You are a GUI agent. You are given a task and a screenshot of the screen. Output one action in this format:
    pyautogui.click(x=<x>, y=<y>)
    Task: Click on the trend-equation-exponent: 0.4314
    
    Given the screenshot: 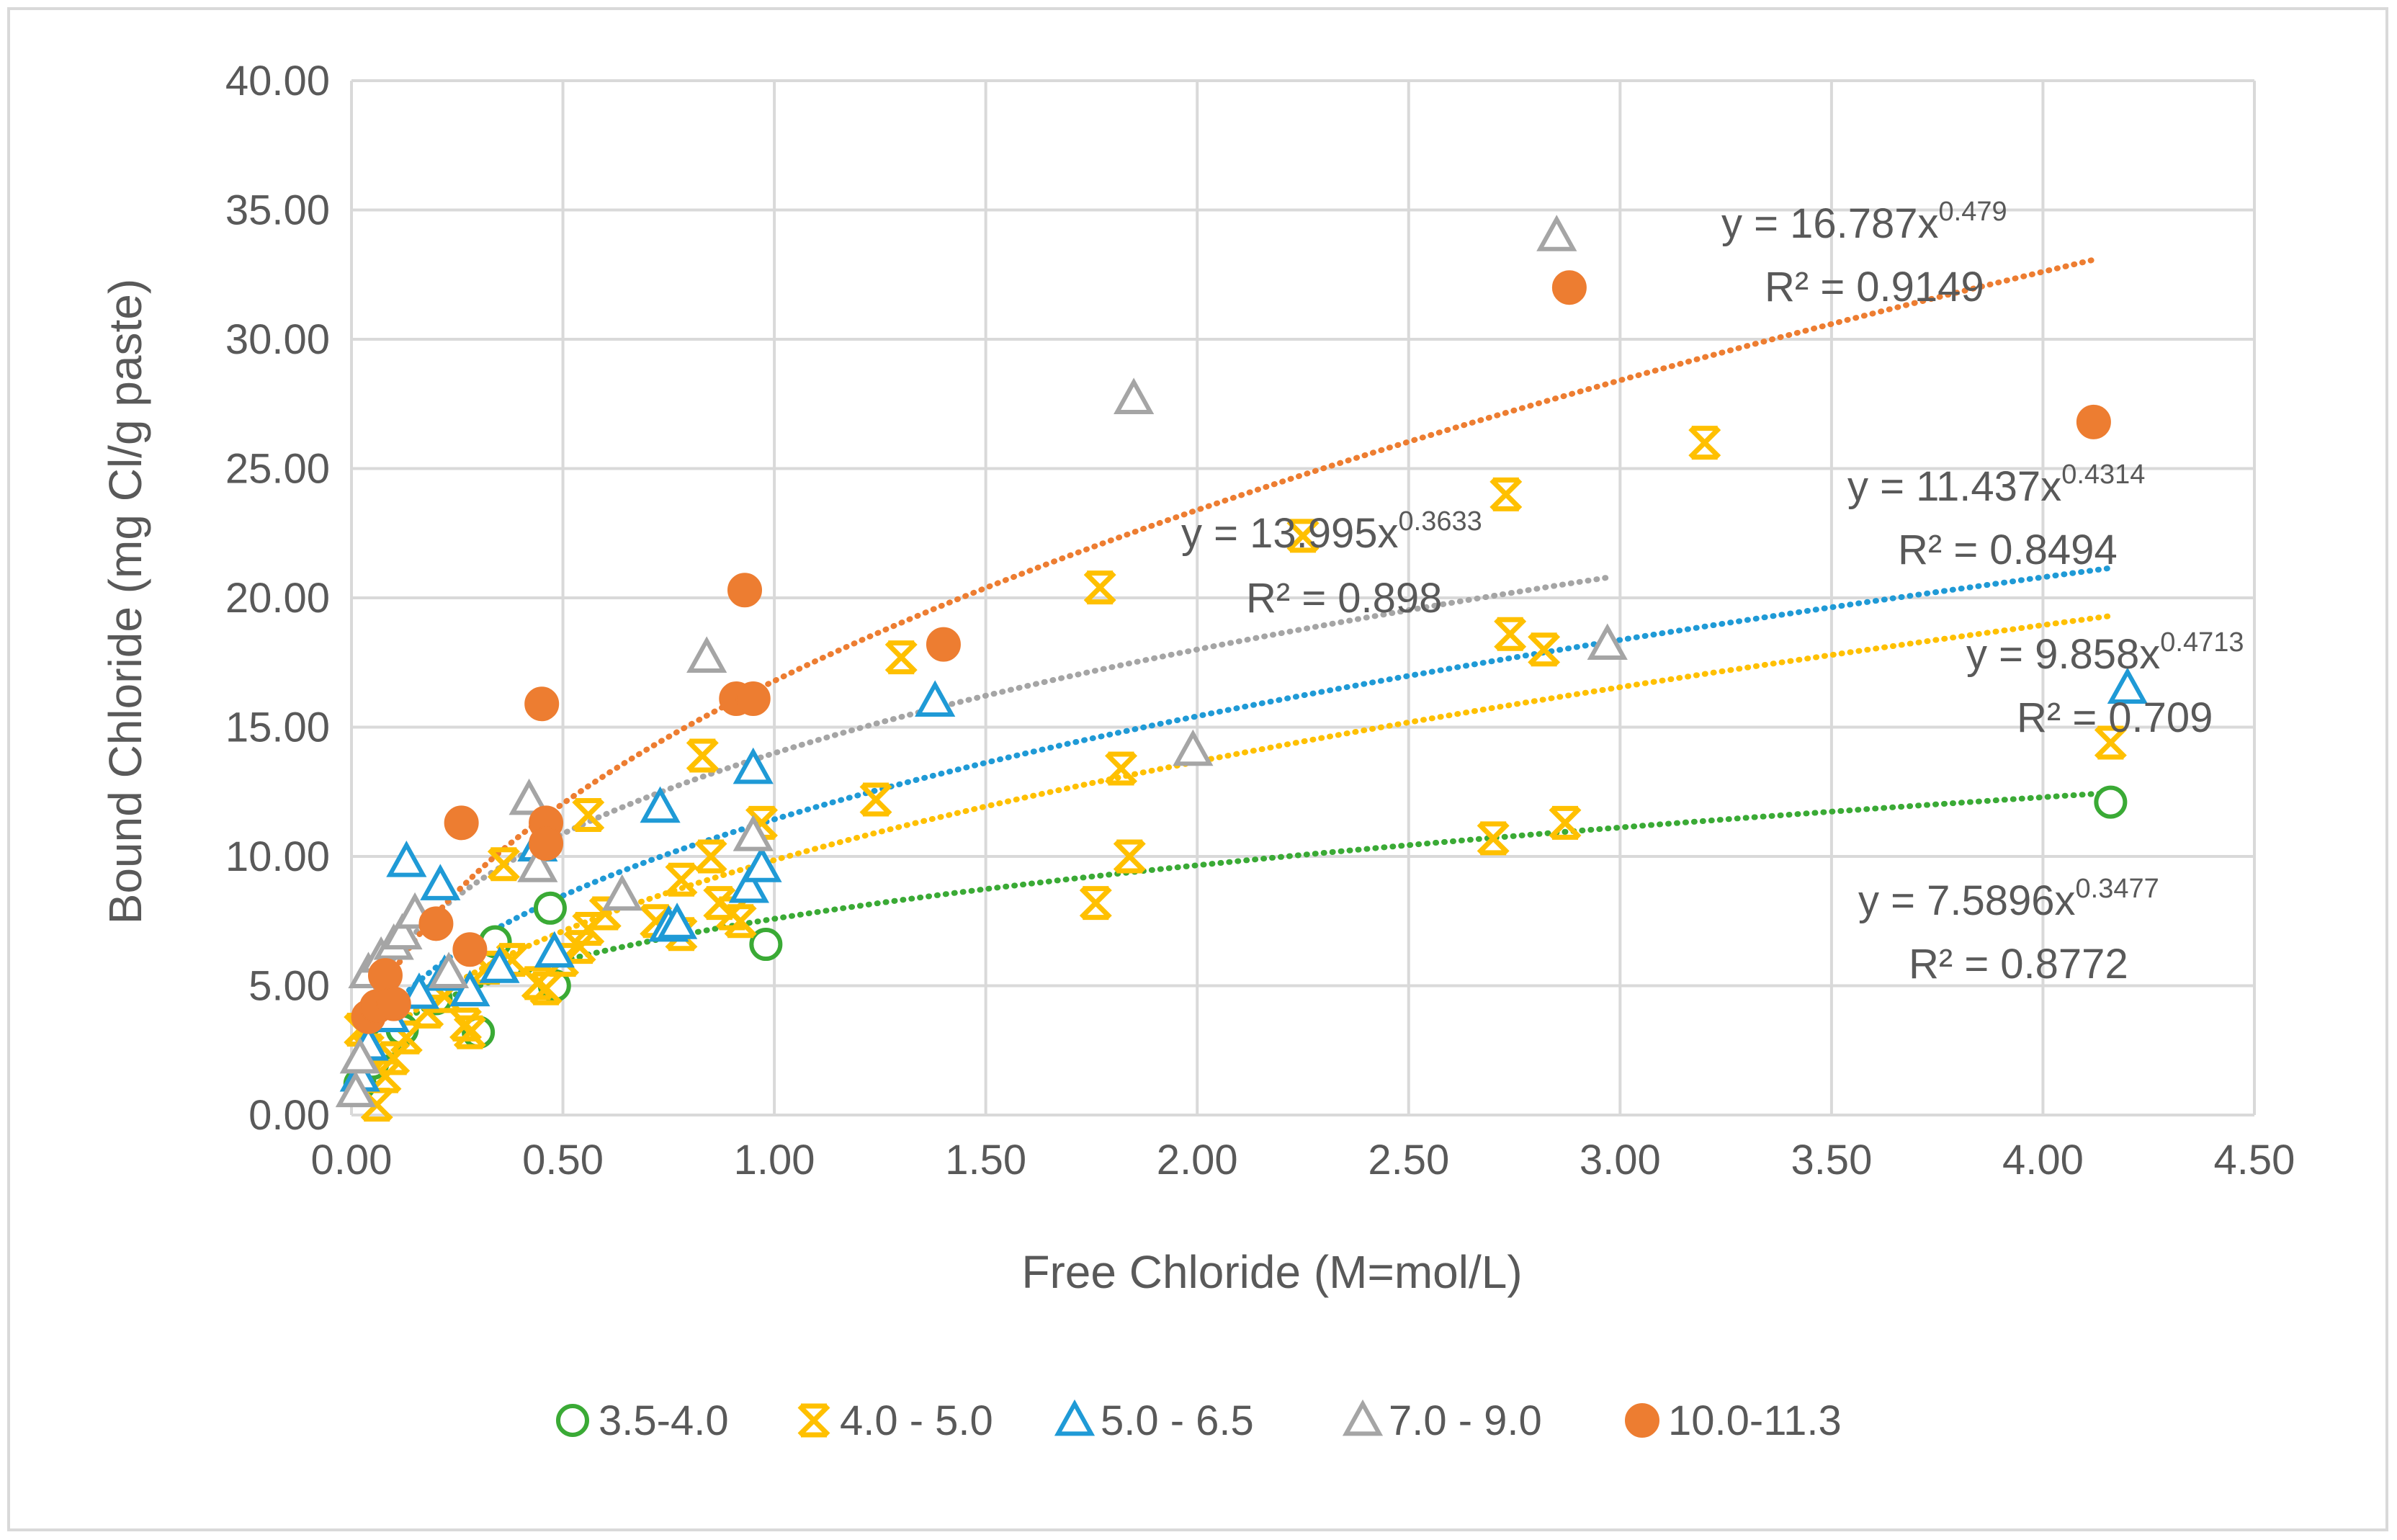 What is the action you would take?
    pyautogui.click(x=2103, y=475)
    